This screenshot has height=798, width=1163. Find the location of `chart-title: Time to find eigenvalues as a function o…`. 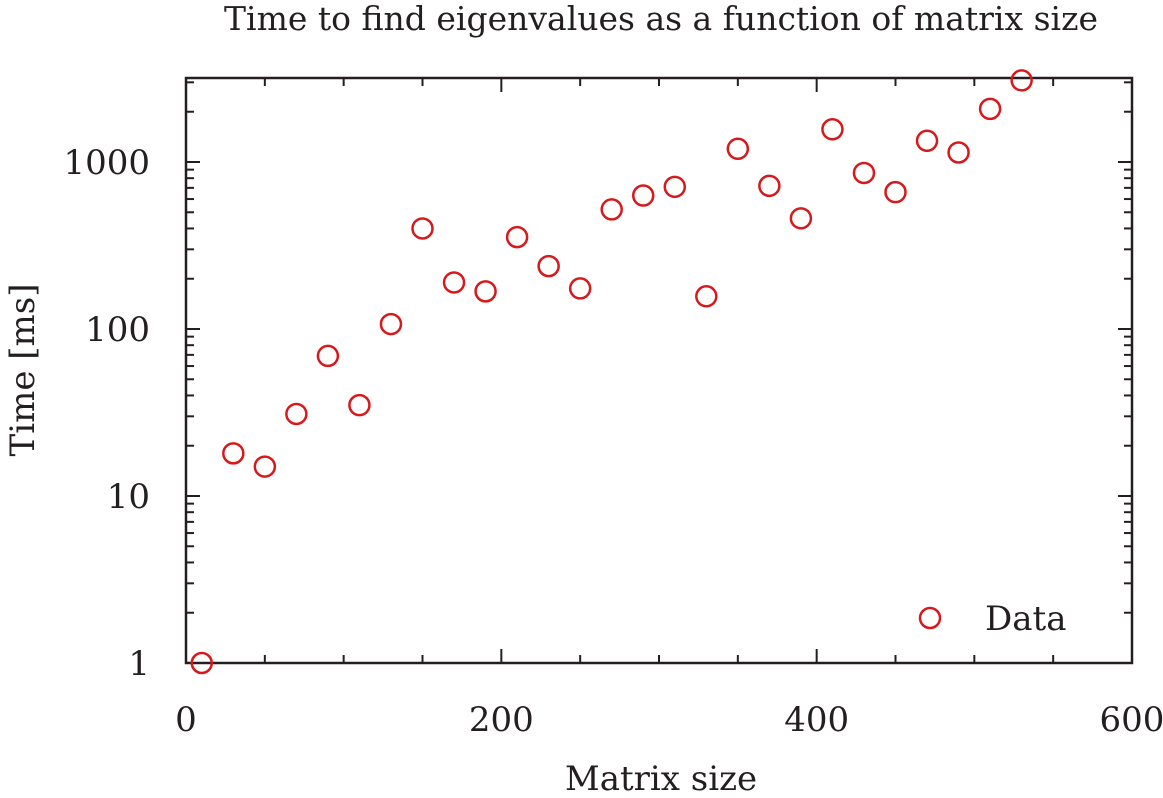

chart-title: Time to find eigenvalues as a function o… is located at coordinates (661, 19).